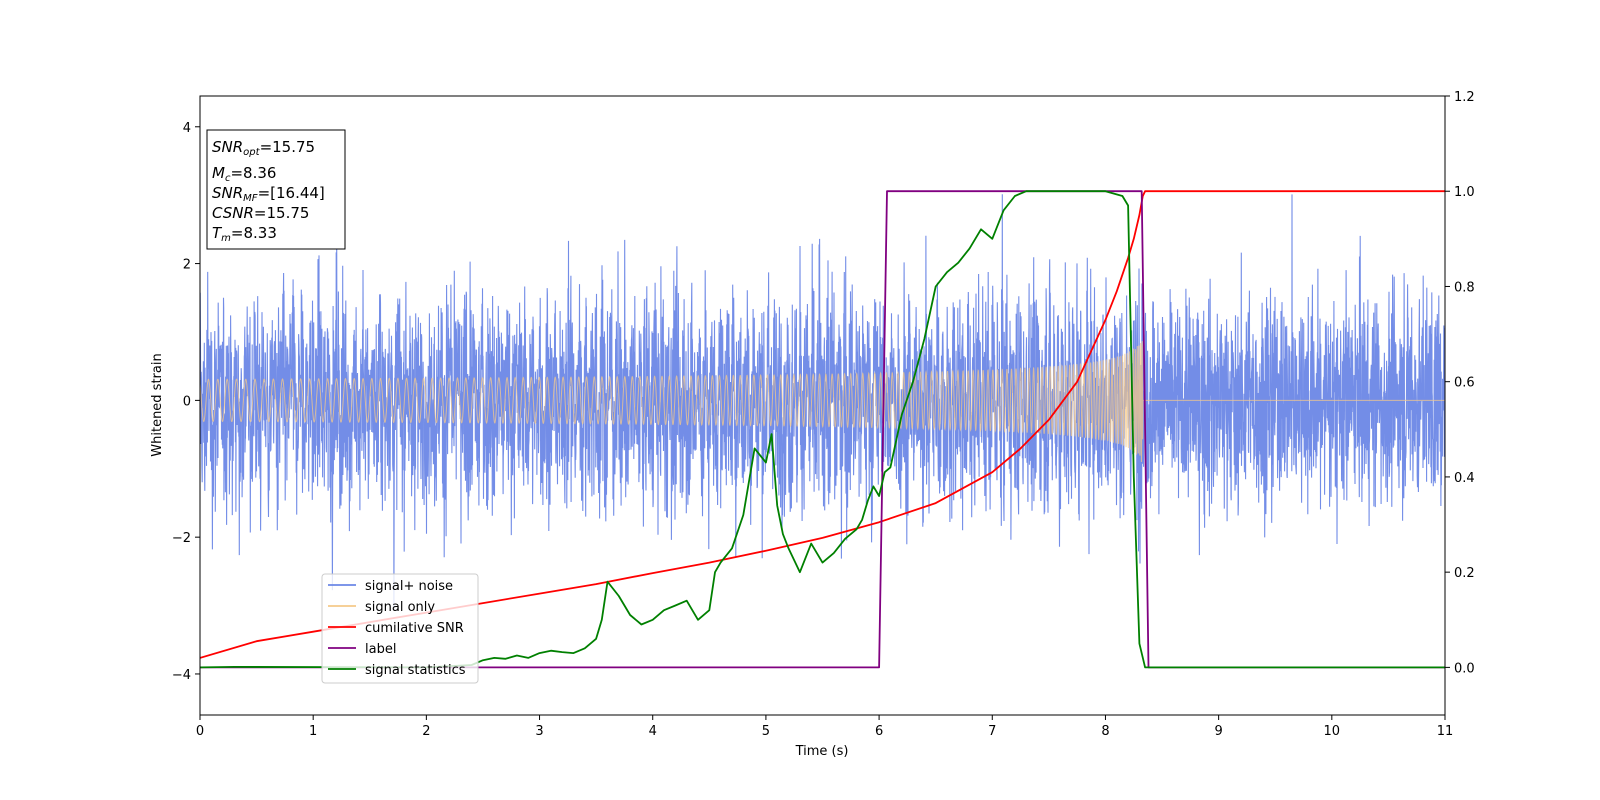 The image size is (1600, 800). I want to click on legend-label: cumilative SNR, so click(414, 628).